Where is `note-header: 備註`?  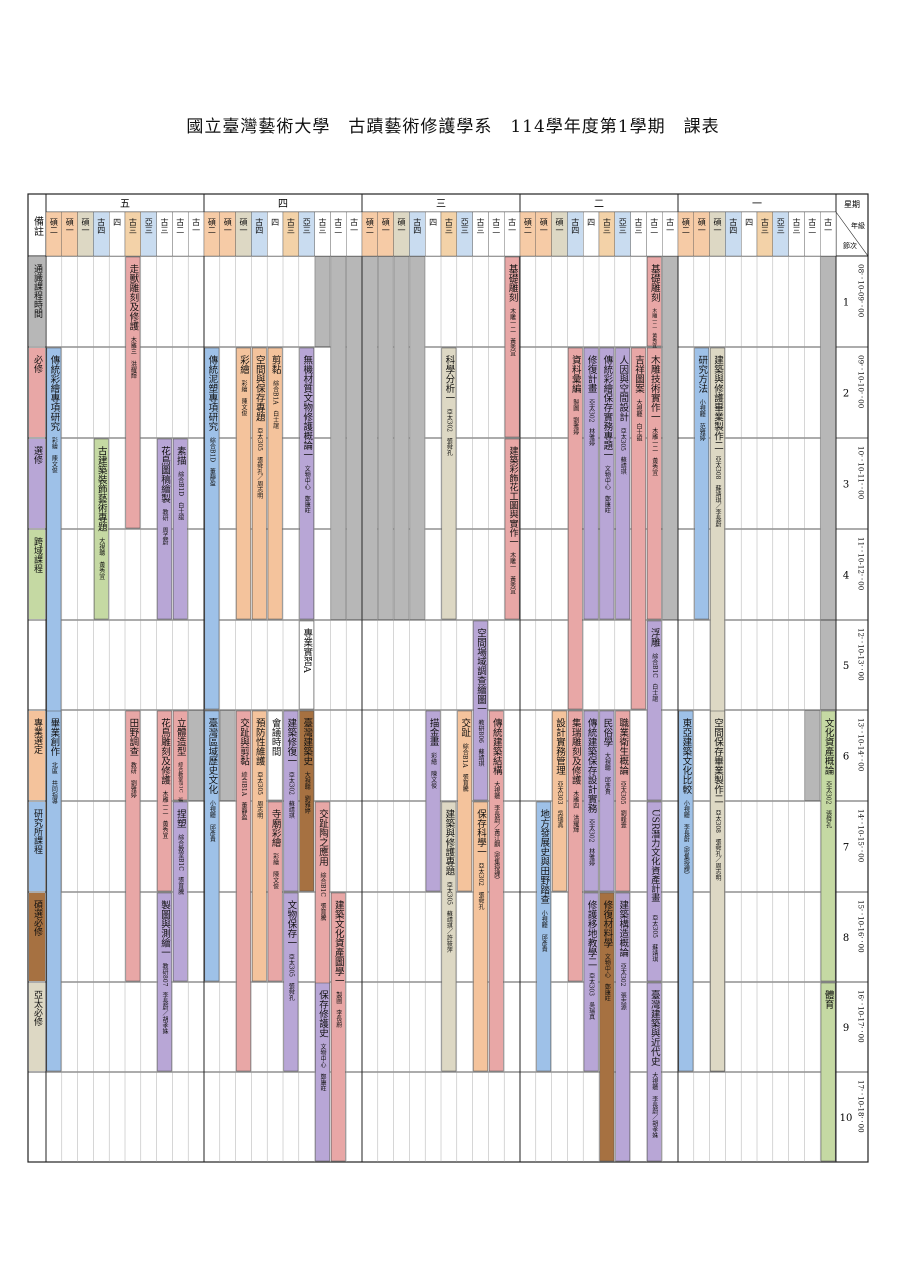 note-header: 備註 is located at coordinates (38, 226).